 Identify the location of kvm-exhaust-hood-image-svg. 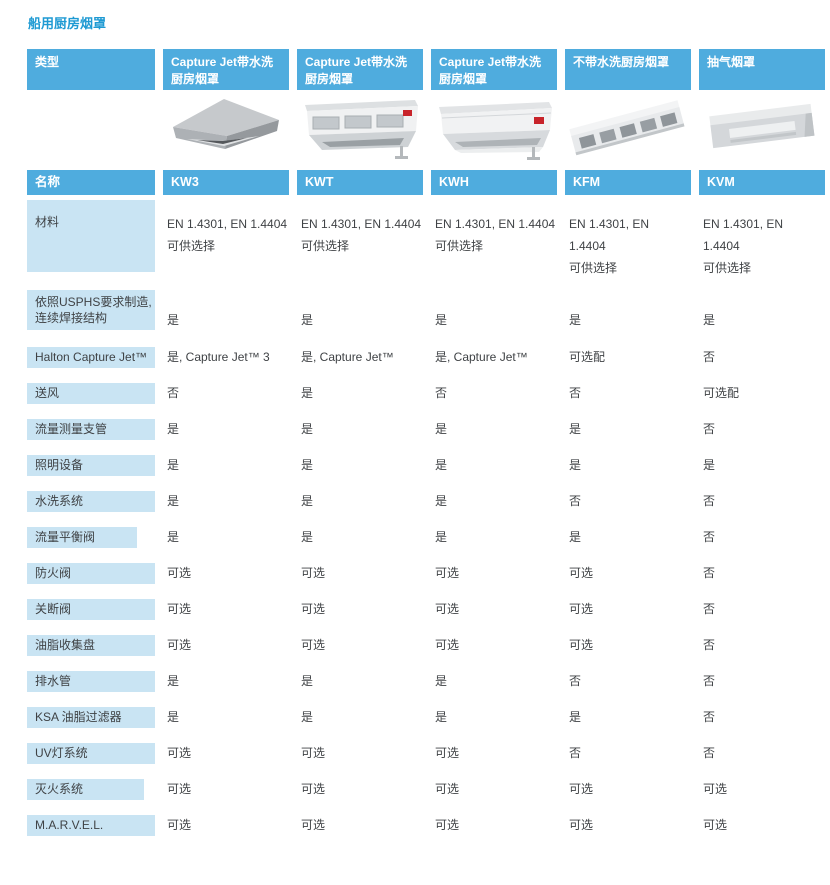
(762, 126).